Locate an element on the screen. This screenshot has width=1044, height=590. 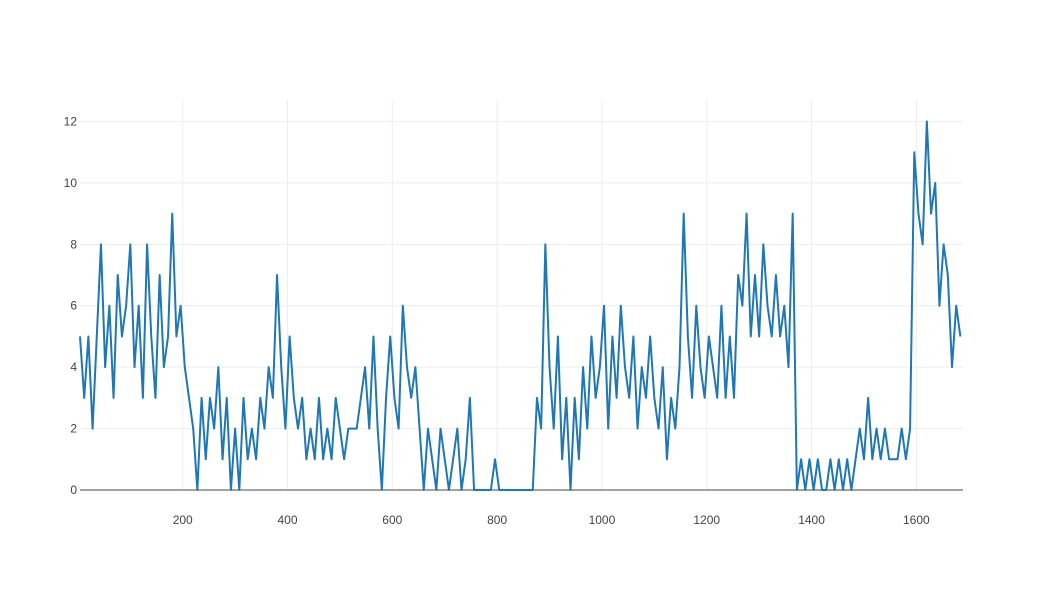
x-tick-label: 1200 is located at coordinates (706, 520).